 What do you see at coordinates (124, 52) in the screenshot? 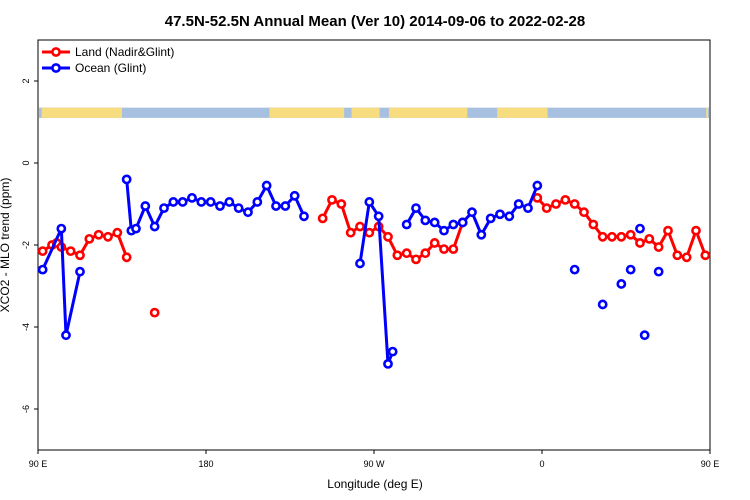
I see `legend-label: Land (Nadir&Glint)` at bounding box center [124, 52].